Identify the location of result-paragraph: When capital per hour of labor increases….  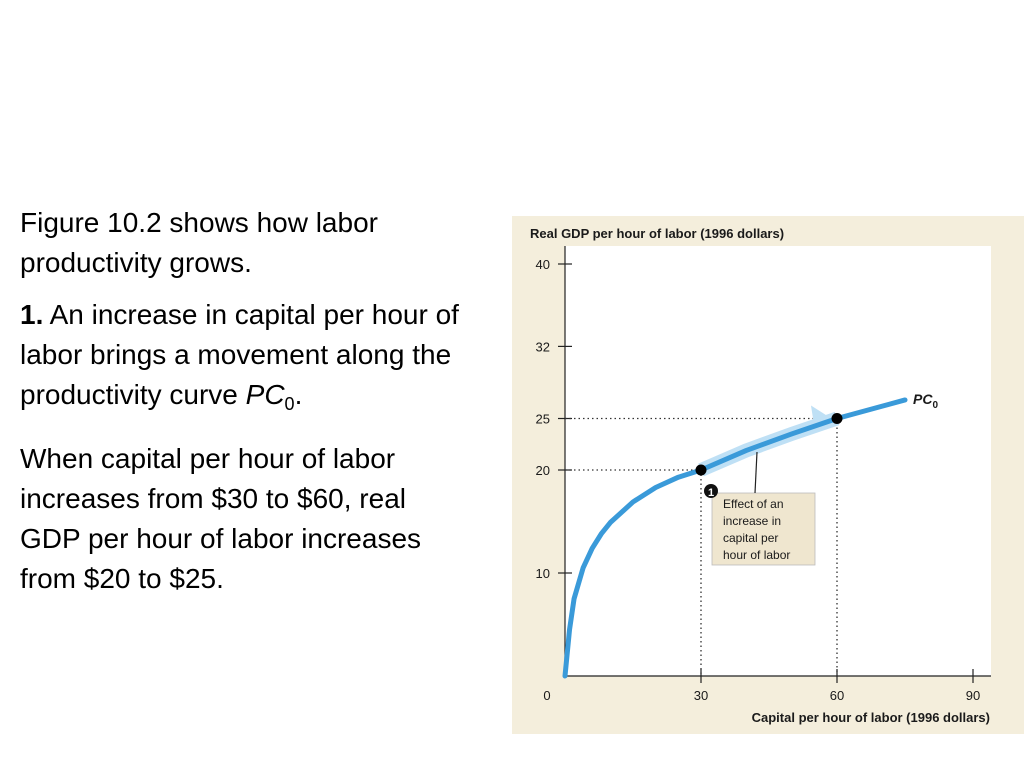
(221, 518).